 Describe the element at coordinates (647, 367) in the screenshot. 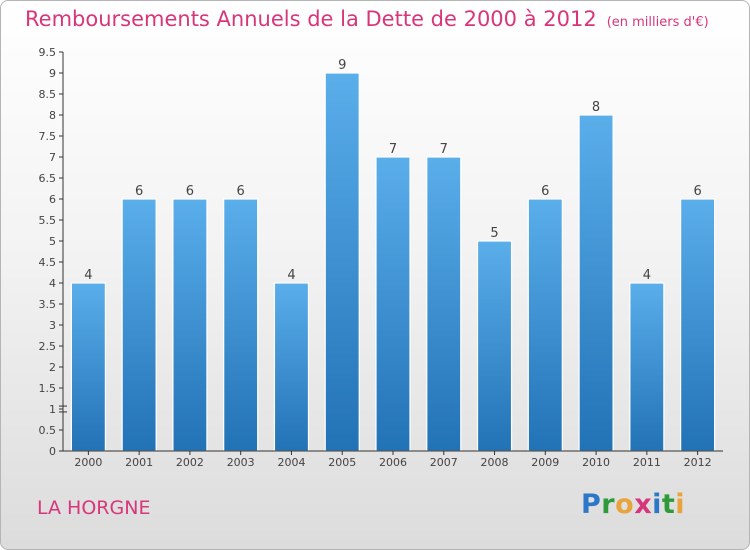

I see `bar-2011` at that location.